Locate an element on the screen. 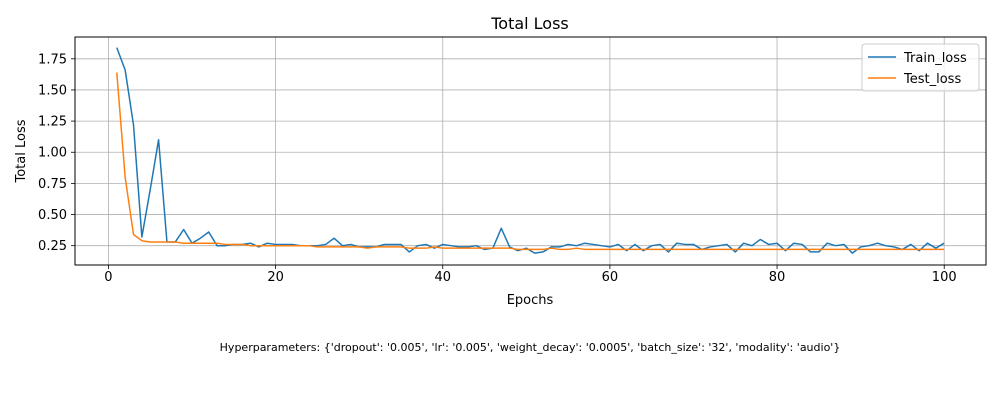  legend: Train_loss Test_loss is located at coordinates (920, 67).